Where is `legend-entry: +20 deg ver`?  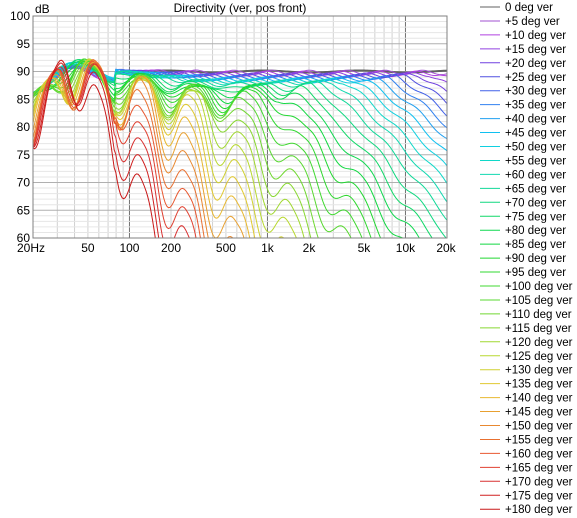
legend-entry: +20 deg ver is located at coordinates (535, 64).